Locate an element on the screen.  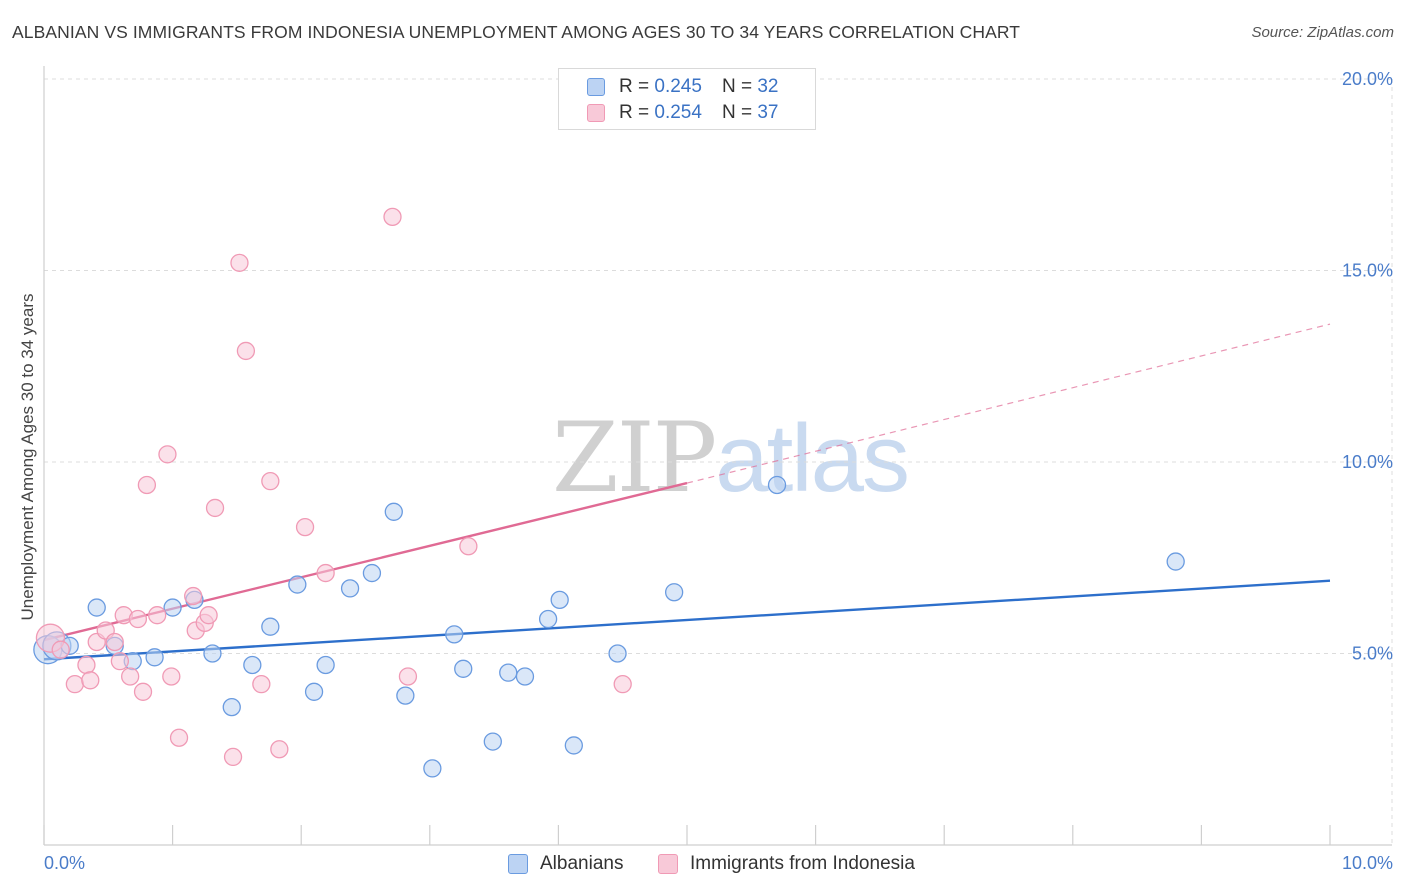
trend-line-albanians is located at coordinates (687, 620).